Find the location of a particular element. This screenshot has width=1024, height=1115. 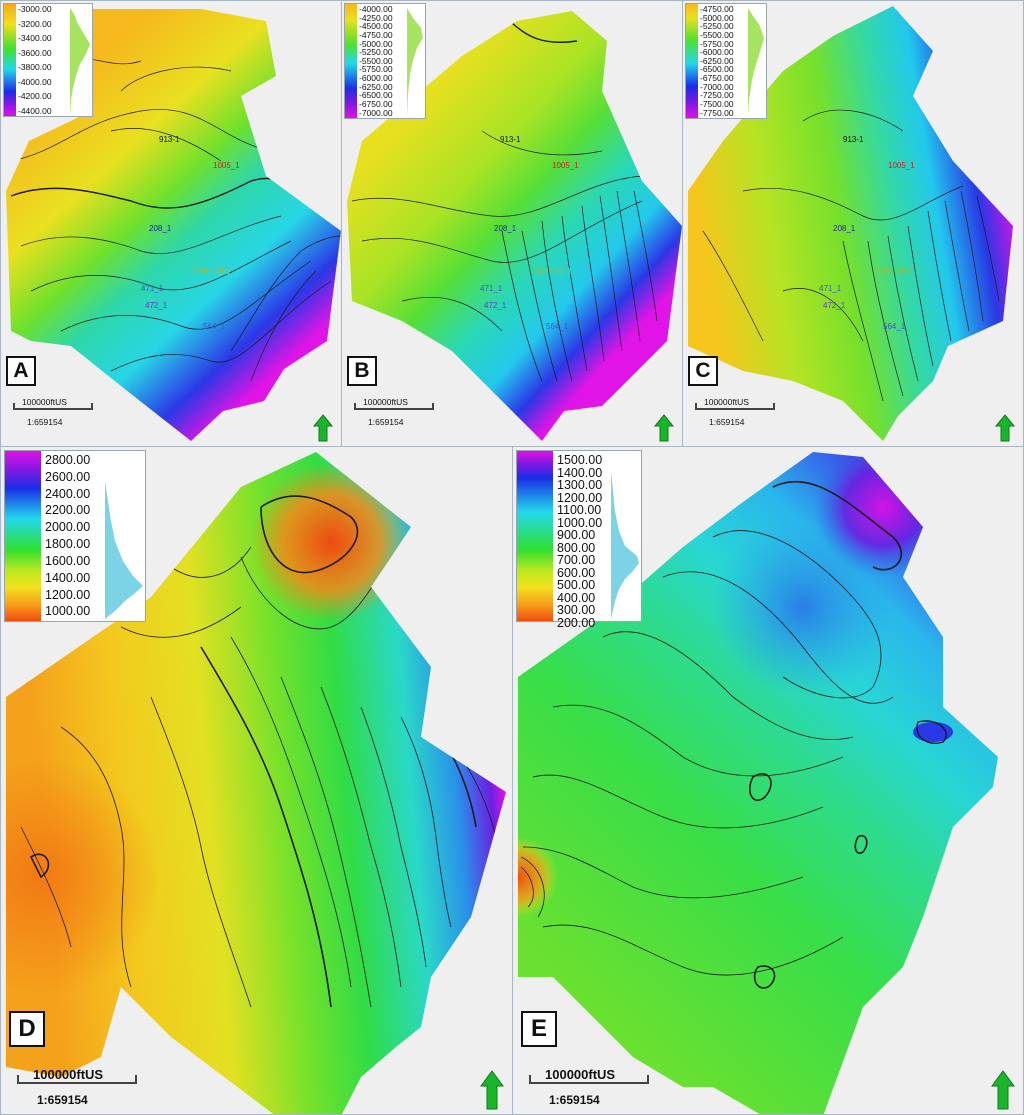

well-label: 1005_1 is located at coordinates (901, 165).